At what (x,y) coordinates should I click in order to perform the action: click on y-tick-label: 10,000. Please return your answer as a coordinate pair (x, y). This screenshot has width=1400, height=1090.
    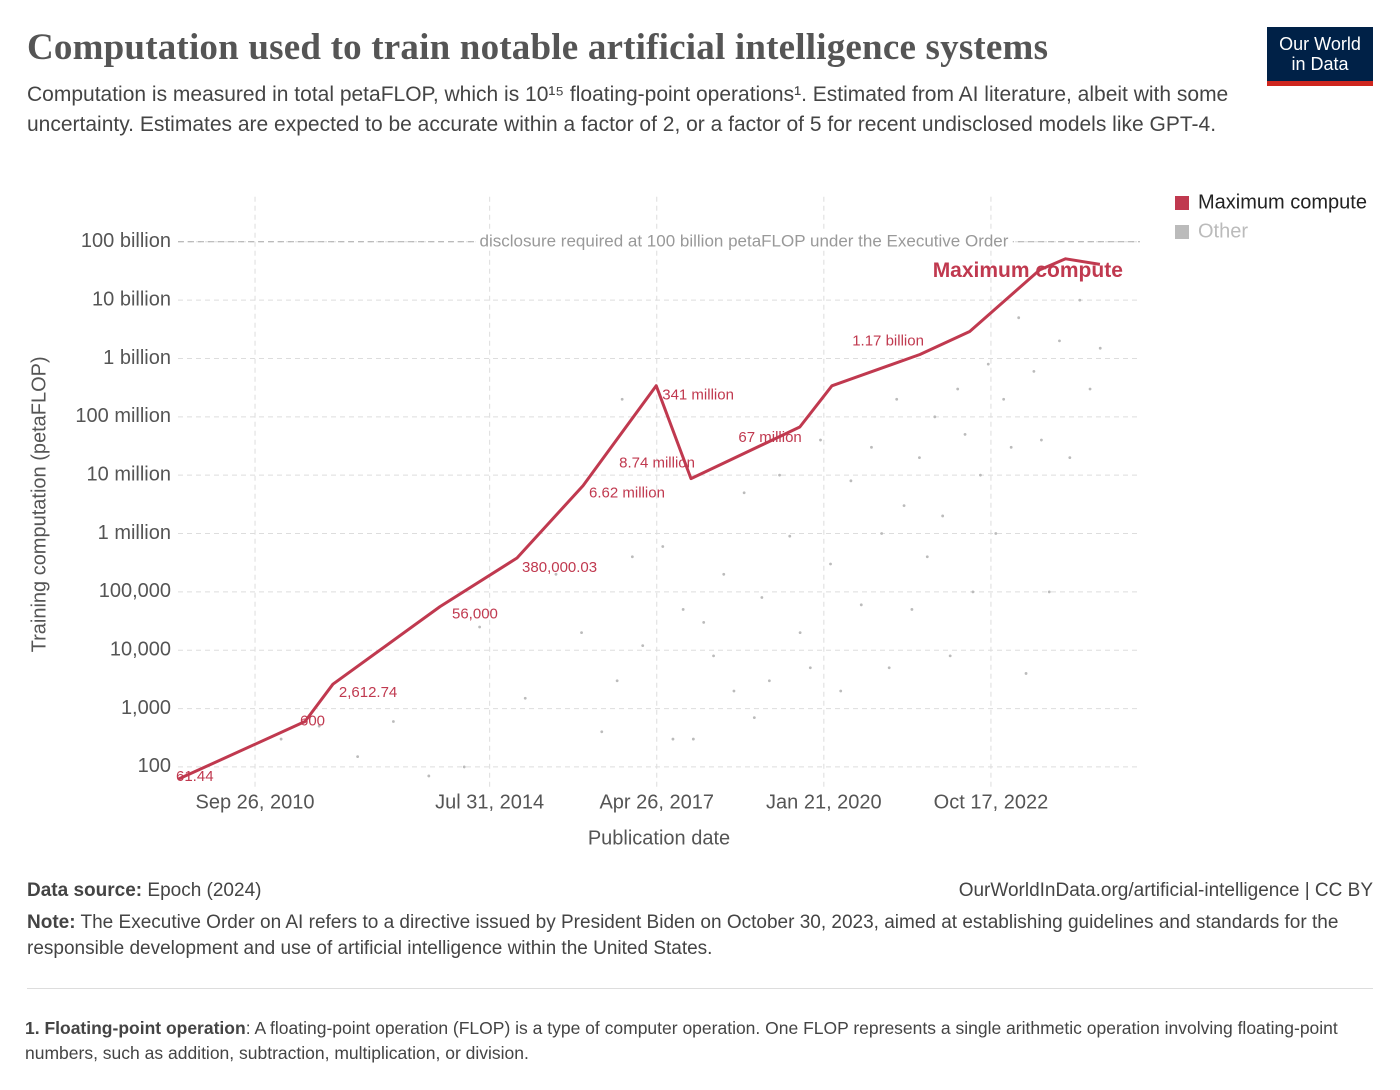
    Looking at the image, I should click on (140, 650).